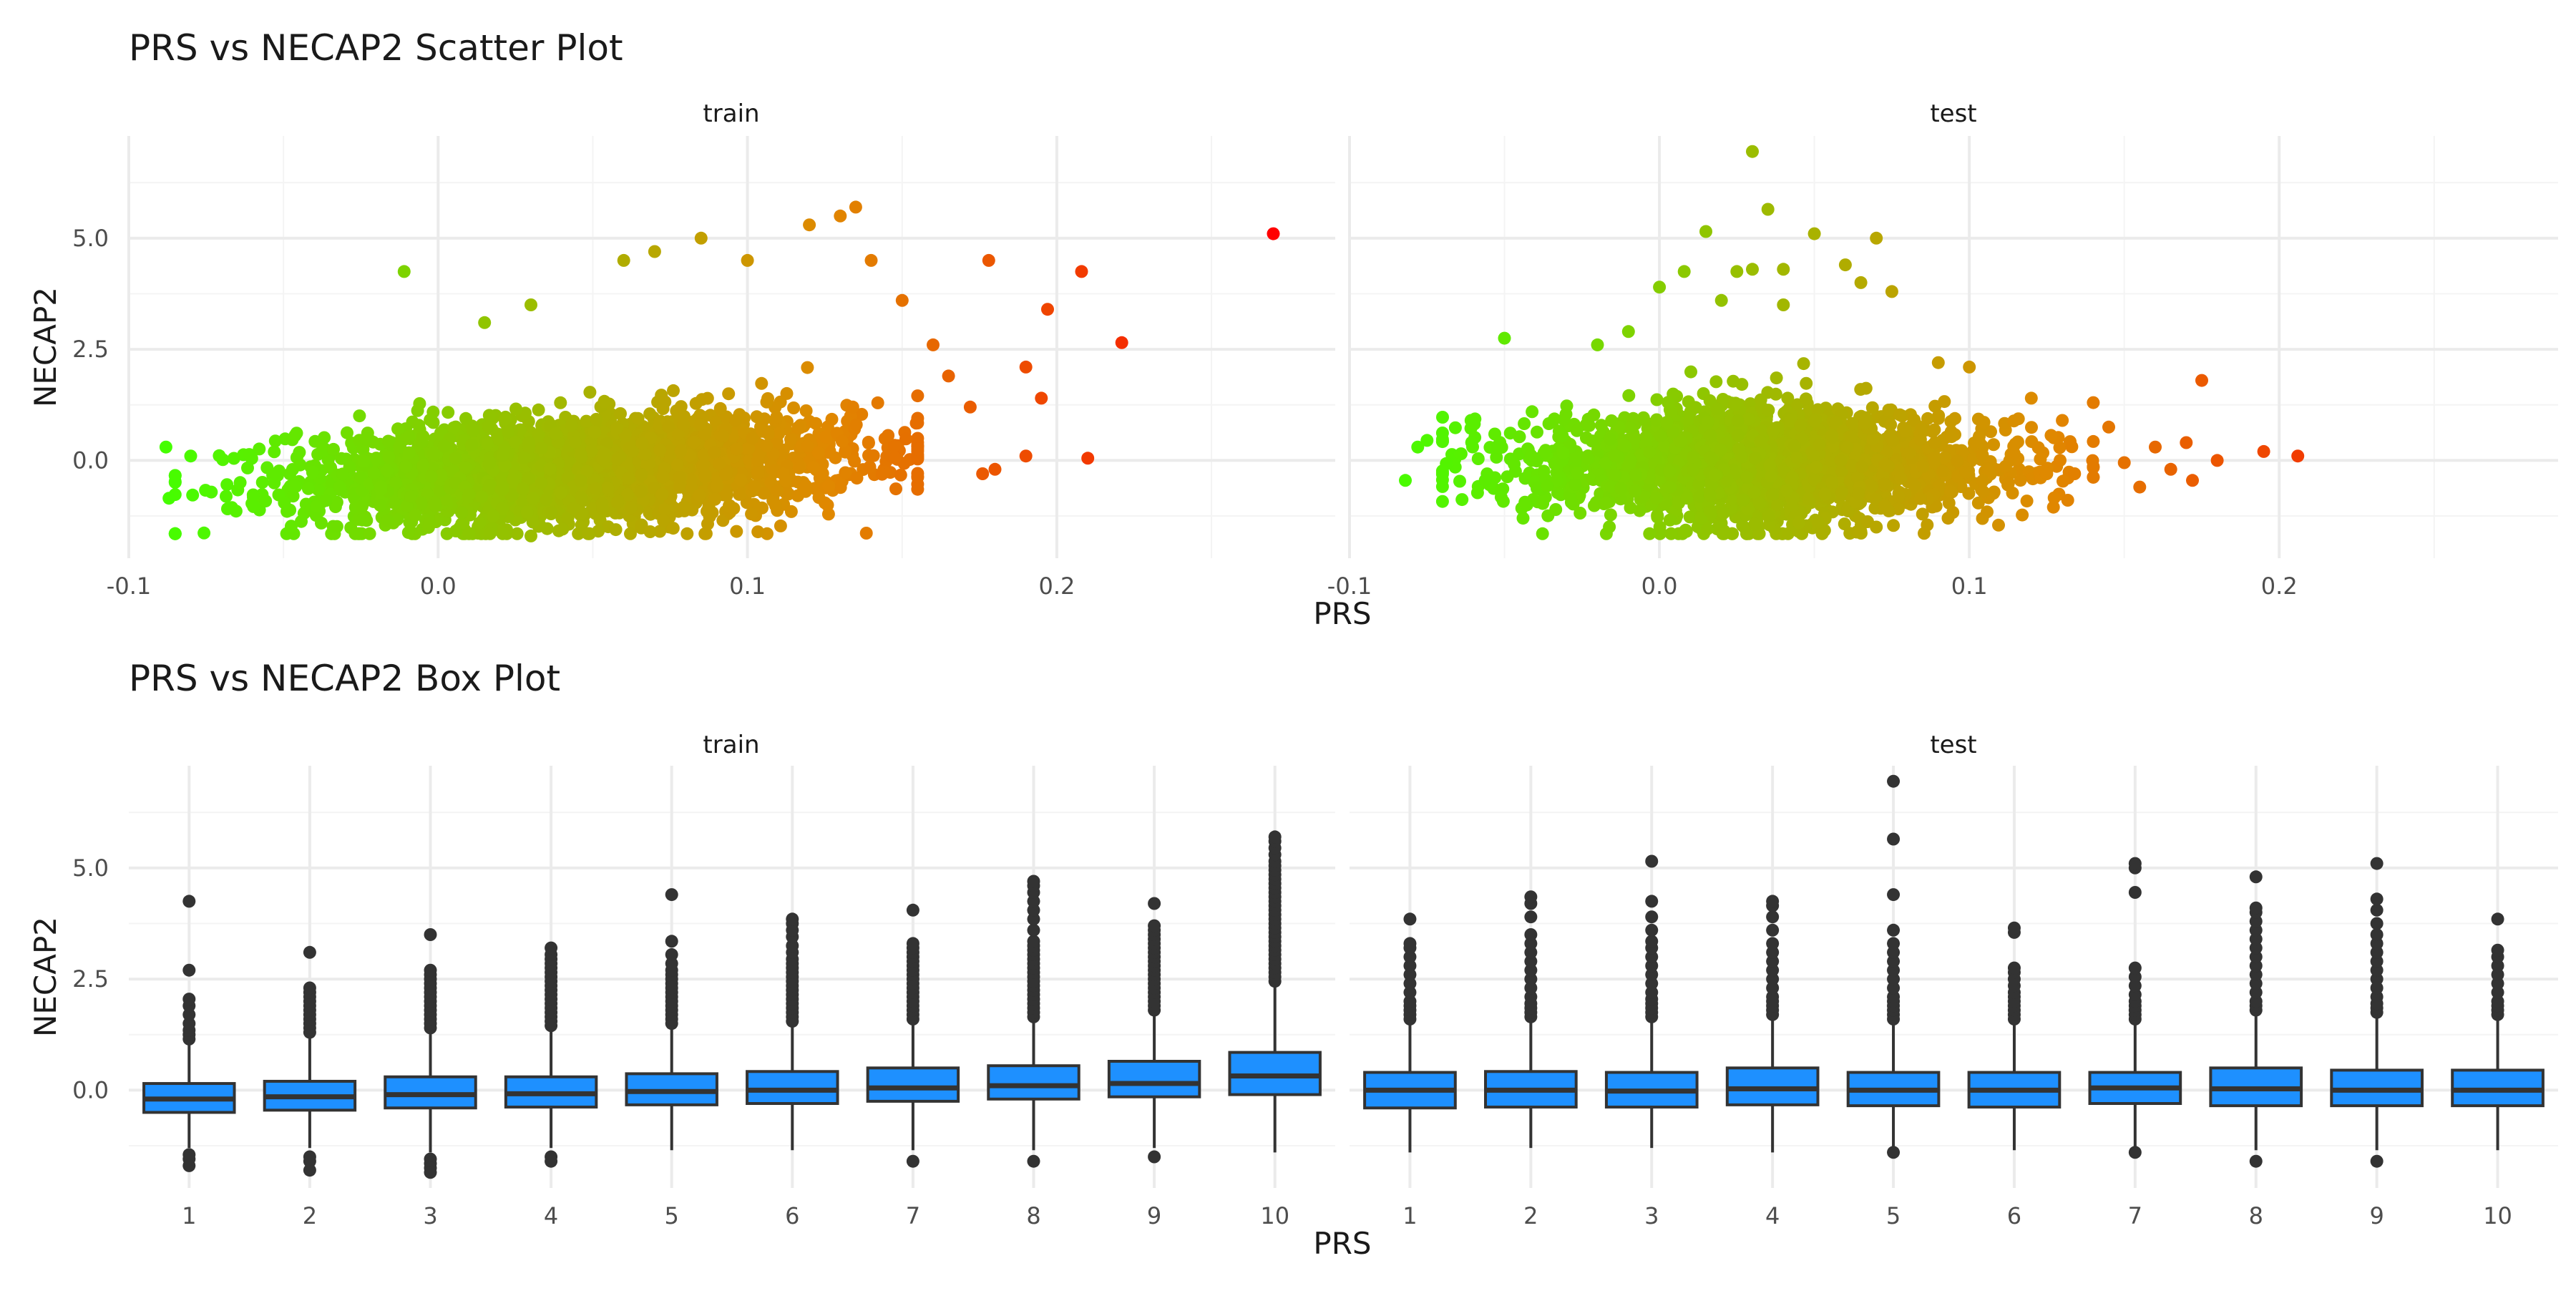 The height and width of the screenshot is (1291, 2576). What do you see at coordinates (129, 586) in the screenshot?
I see `x-tick-label: -0.1` at bounding box center [129, 586].